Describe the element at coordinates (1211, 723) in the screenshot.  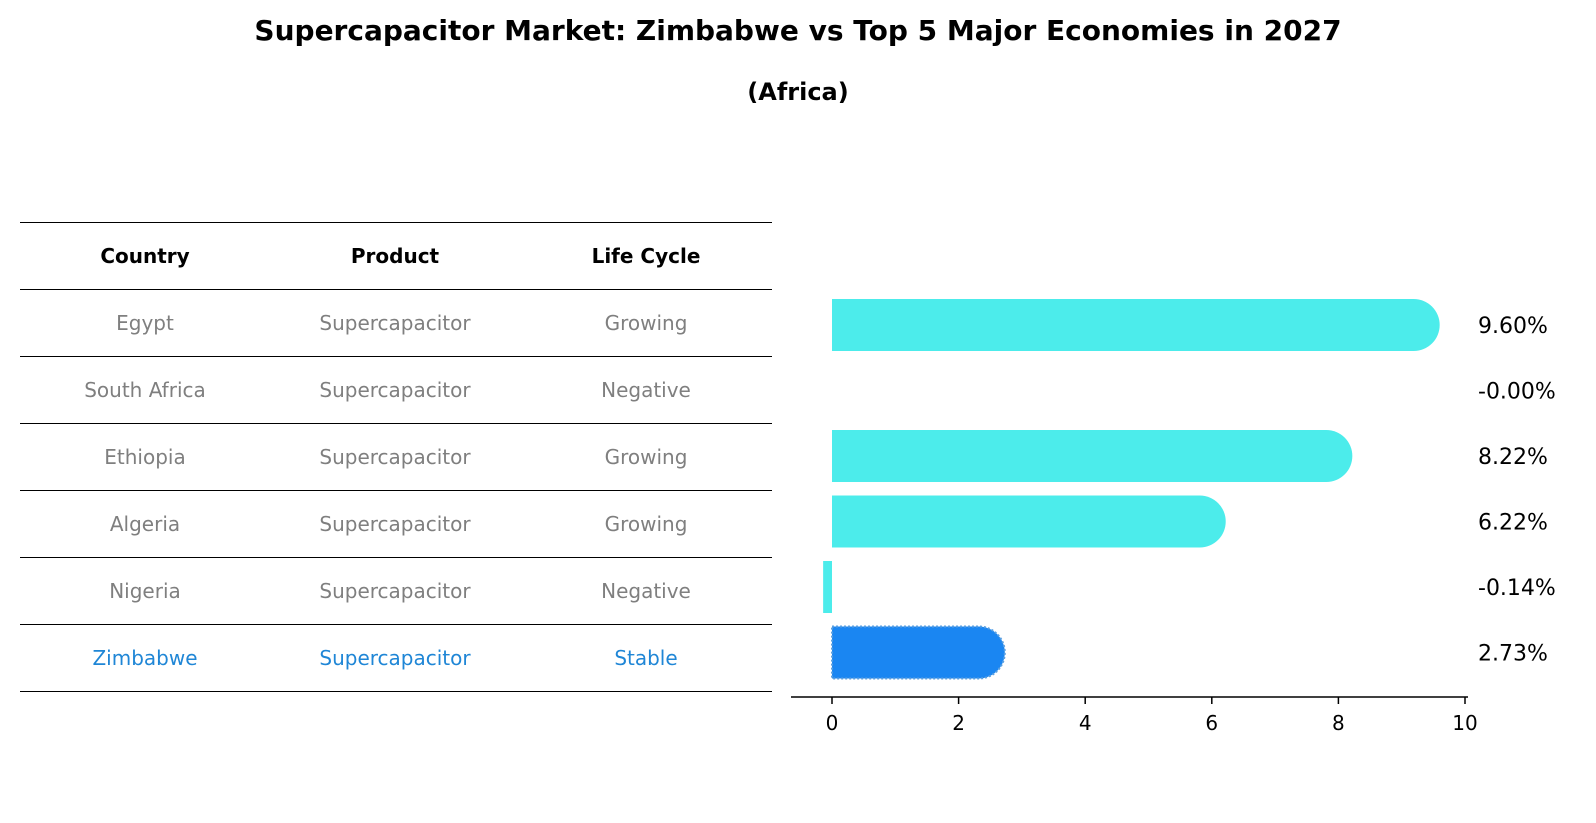
I see `x-tick-label: 6` at that location.